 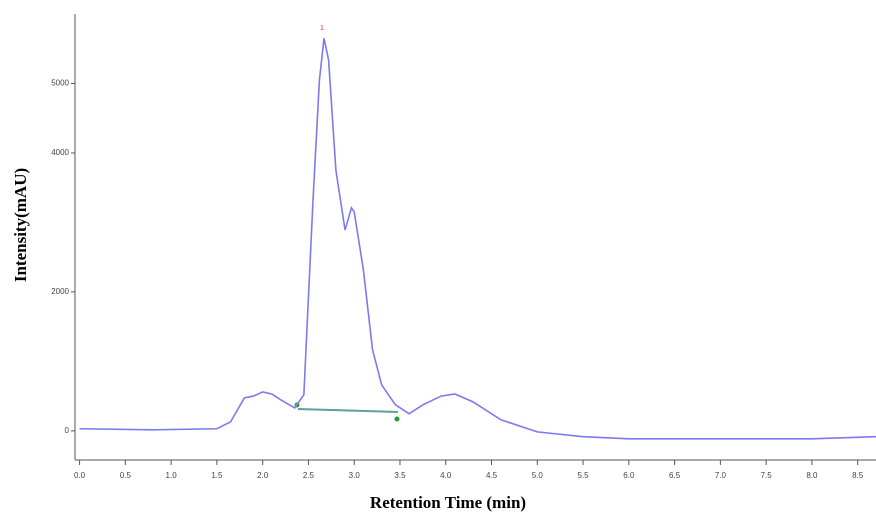 What do you see at coordinates (448, 502) in the screenshot?
I see `x-axis-title: Retention Time (min)` at bounding box center [448, 502].